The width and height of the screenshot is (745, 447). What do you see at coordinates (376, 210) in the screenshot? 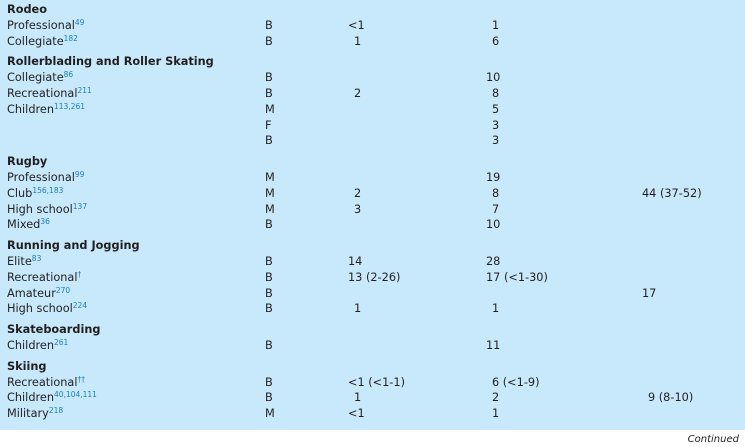
I see `table-row: High school137 M 3 7` at bounding box center [376, 210].